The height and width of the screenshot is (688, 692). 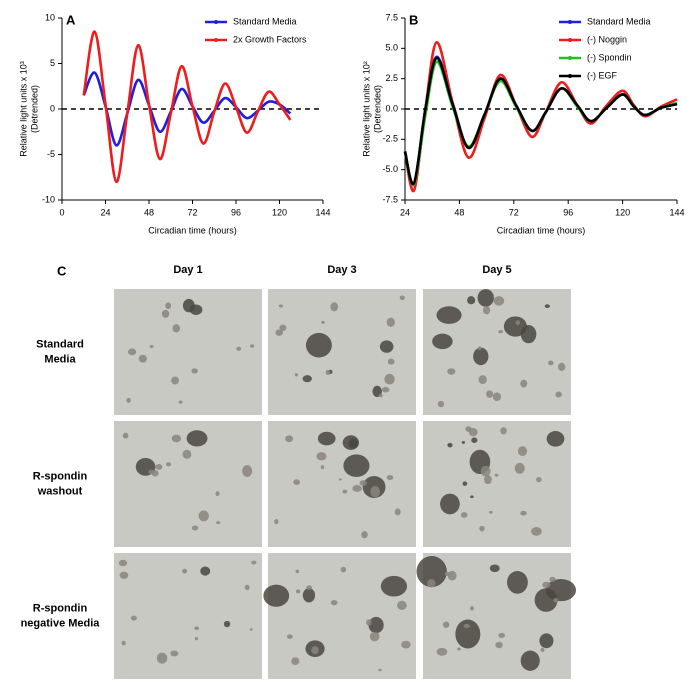 I want to click on legend-label: (-) EGF, so click(x=602, y=75).